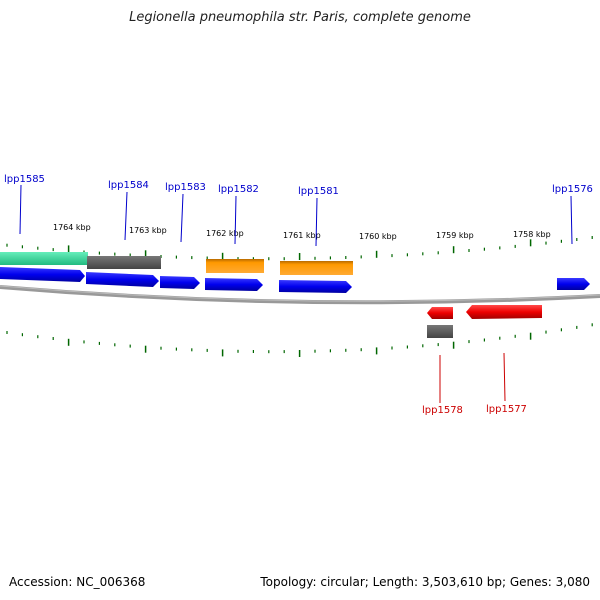 The height and width of the screenshot is (600, 600). What do you see at coordinates (571, 220) in the screenshot?
I see `pointer-lpp1576` at bounding box center [571, 220].